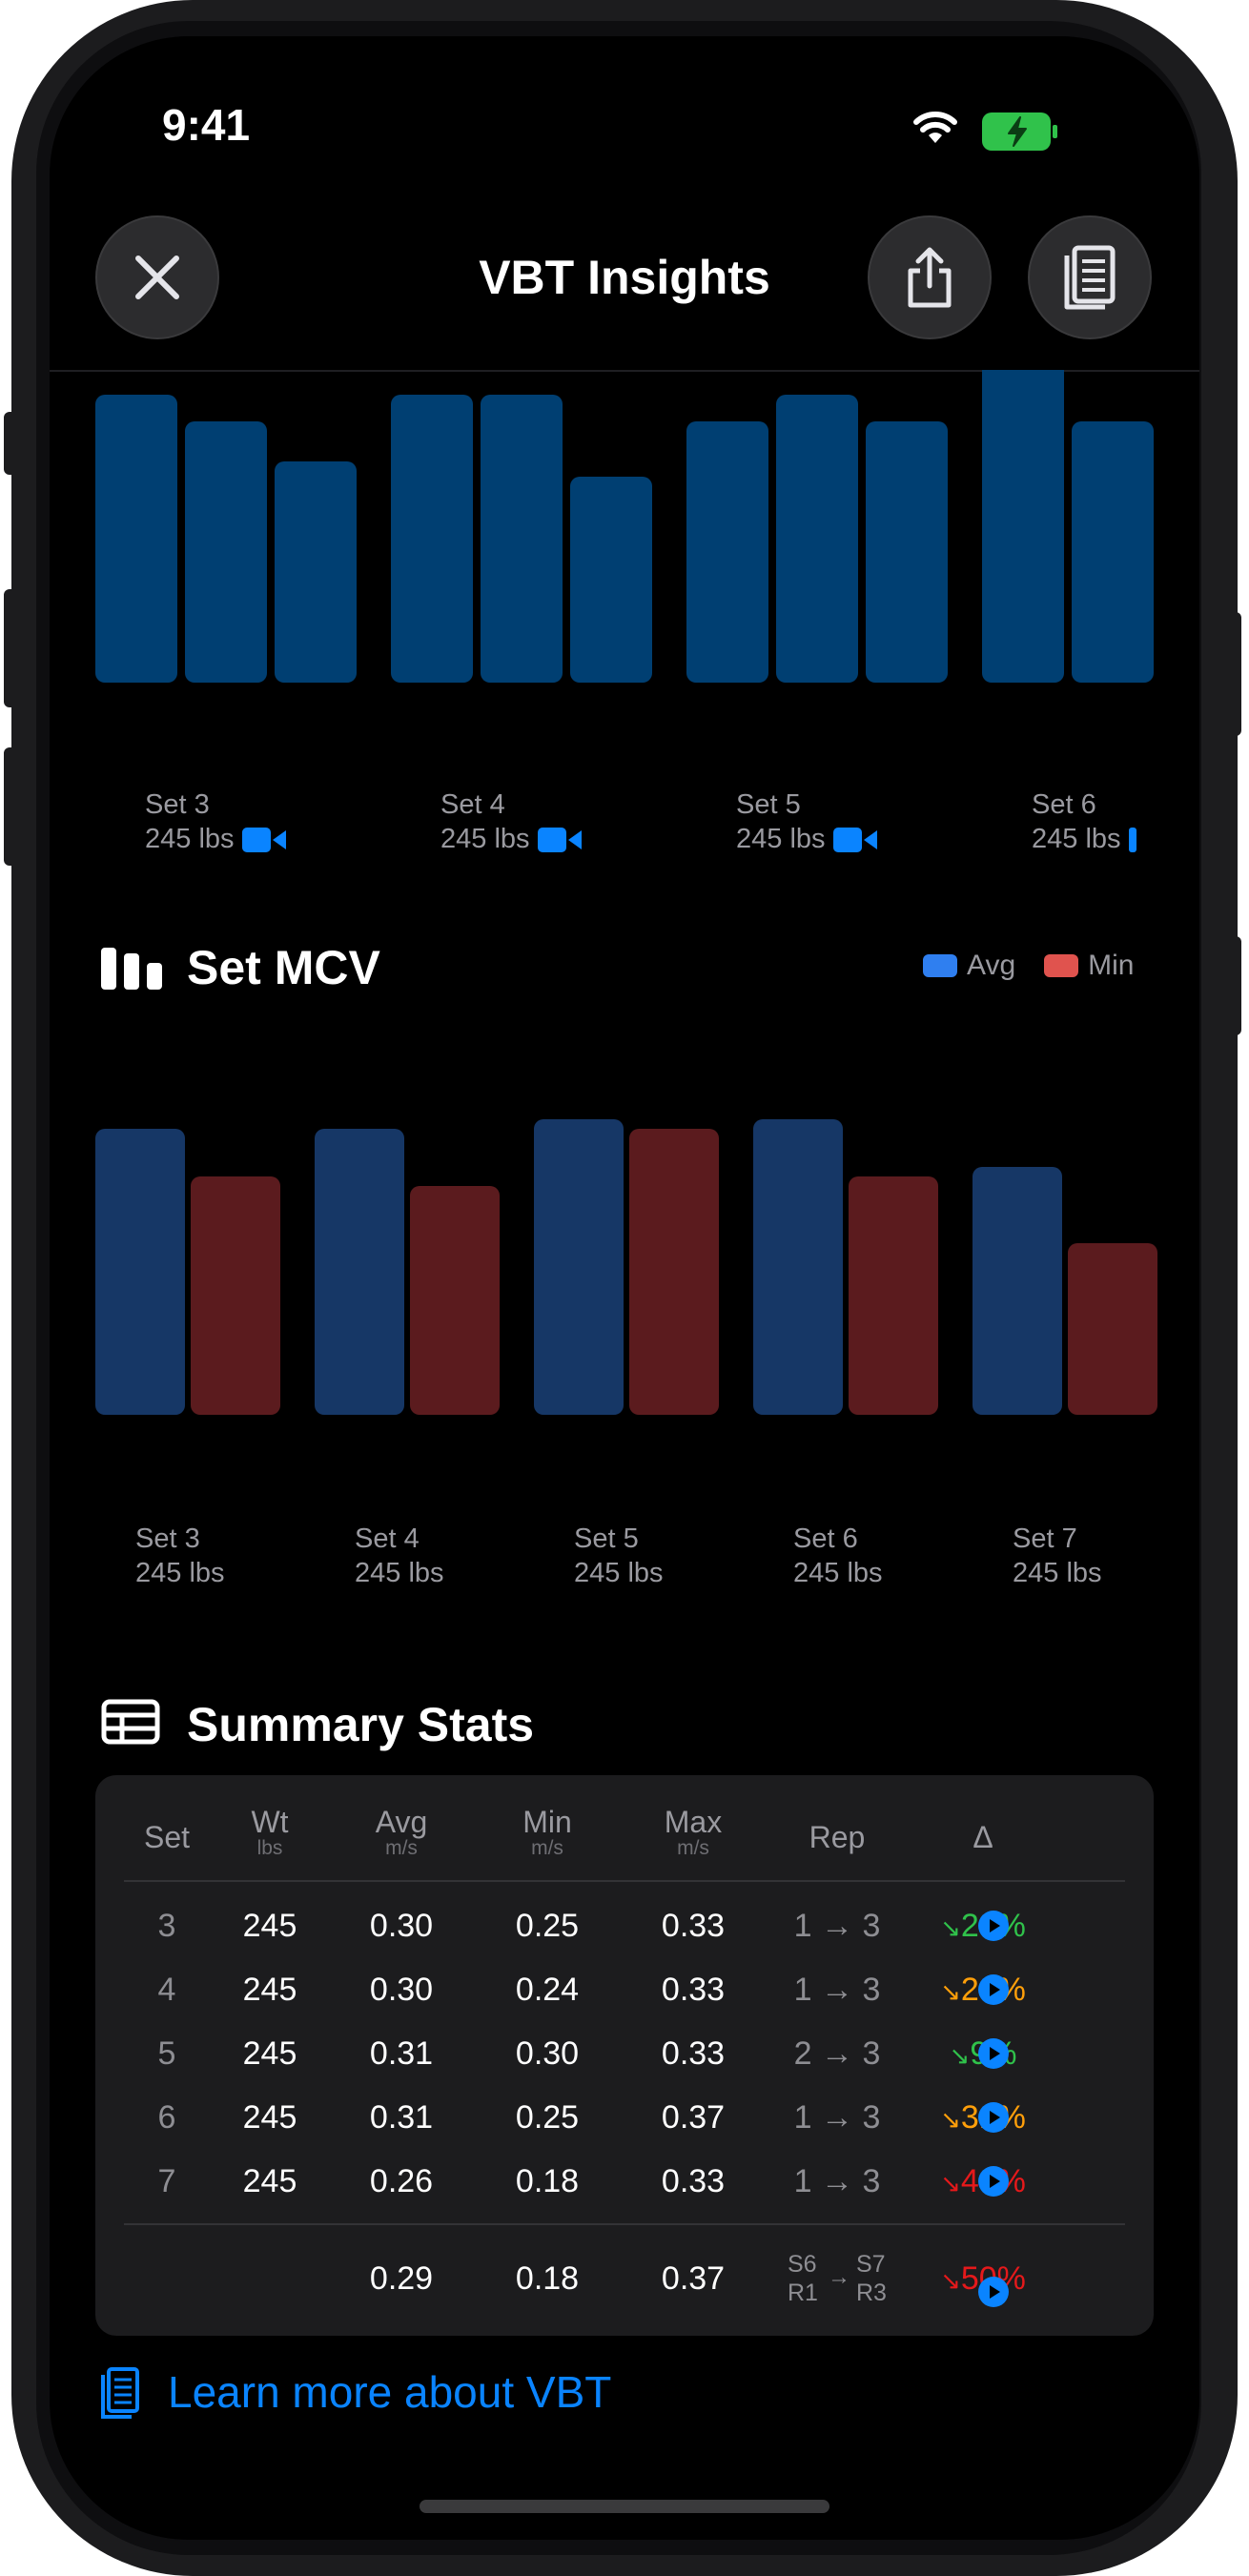 The height and width of the screenshot is (2576, 1249). I want to click on header-set: Set, so click(167, 1837).